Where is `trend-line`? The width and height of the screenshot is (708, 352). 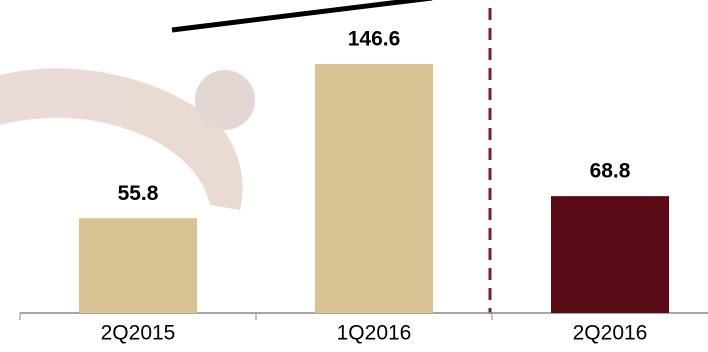
trend-line is located at coordinates (302, 16).